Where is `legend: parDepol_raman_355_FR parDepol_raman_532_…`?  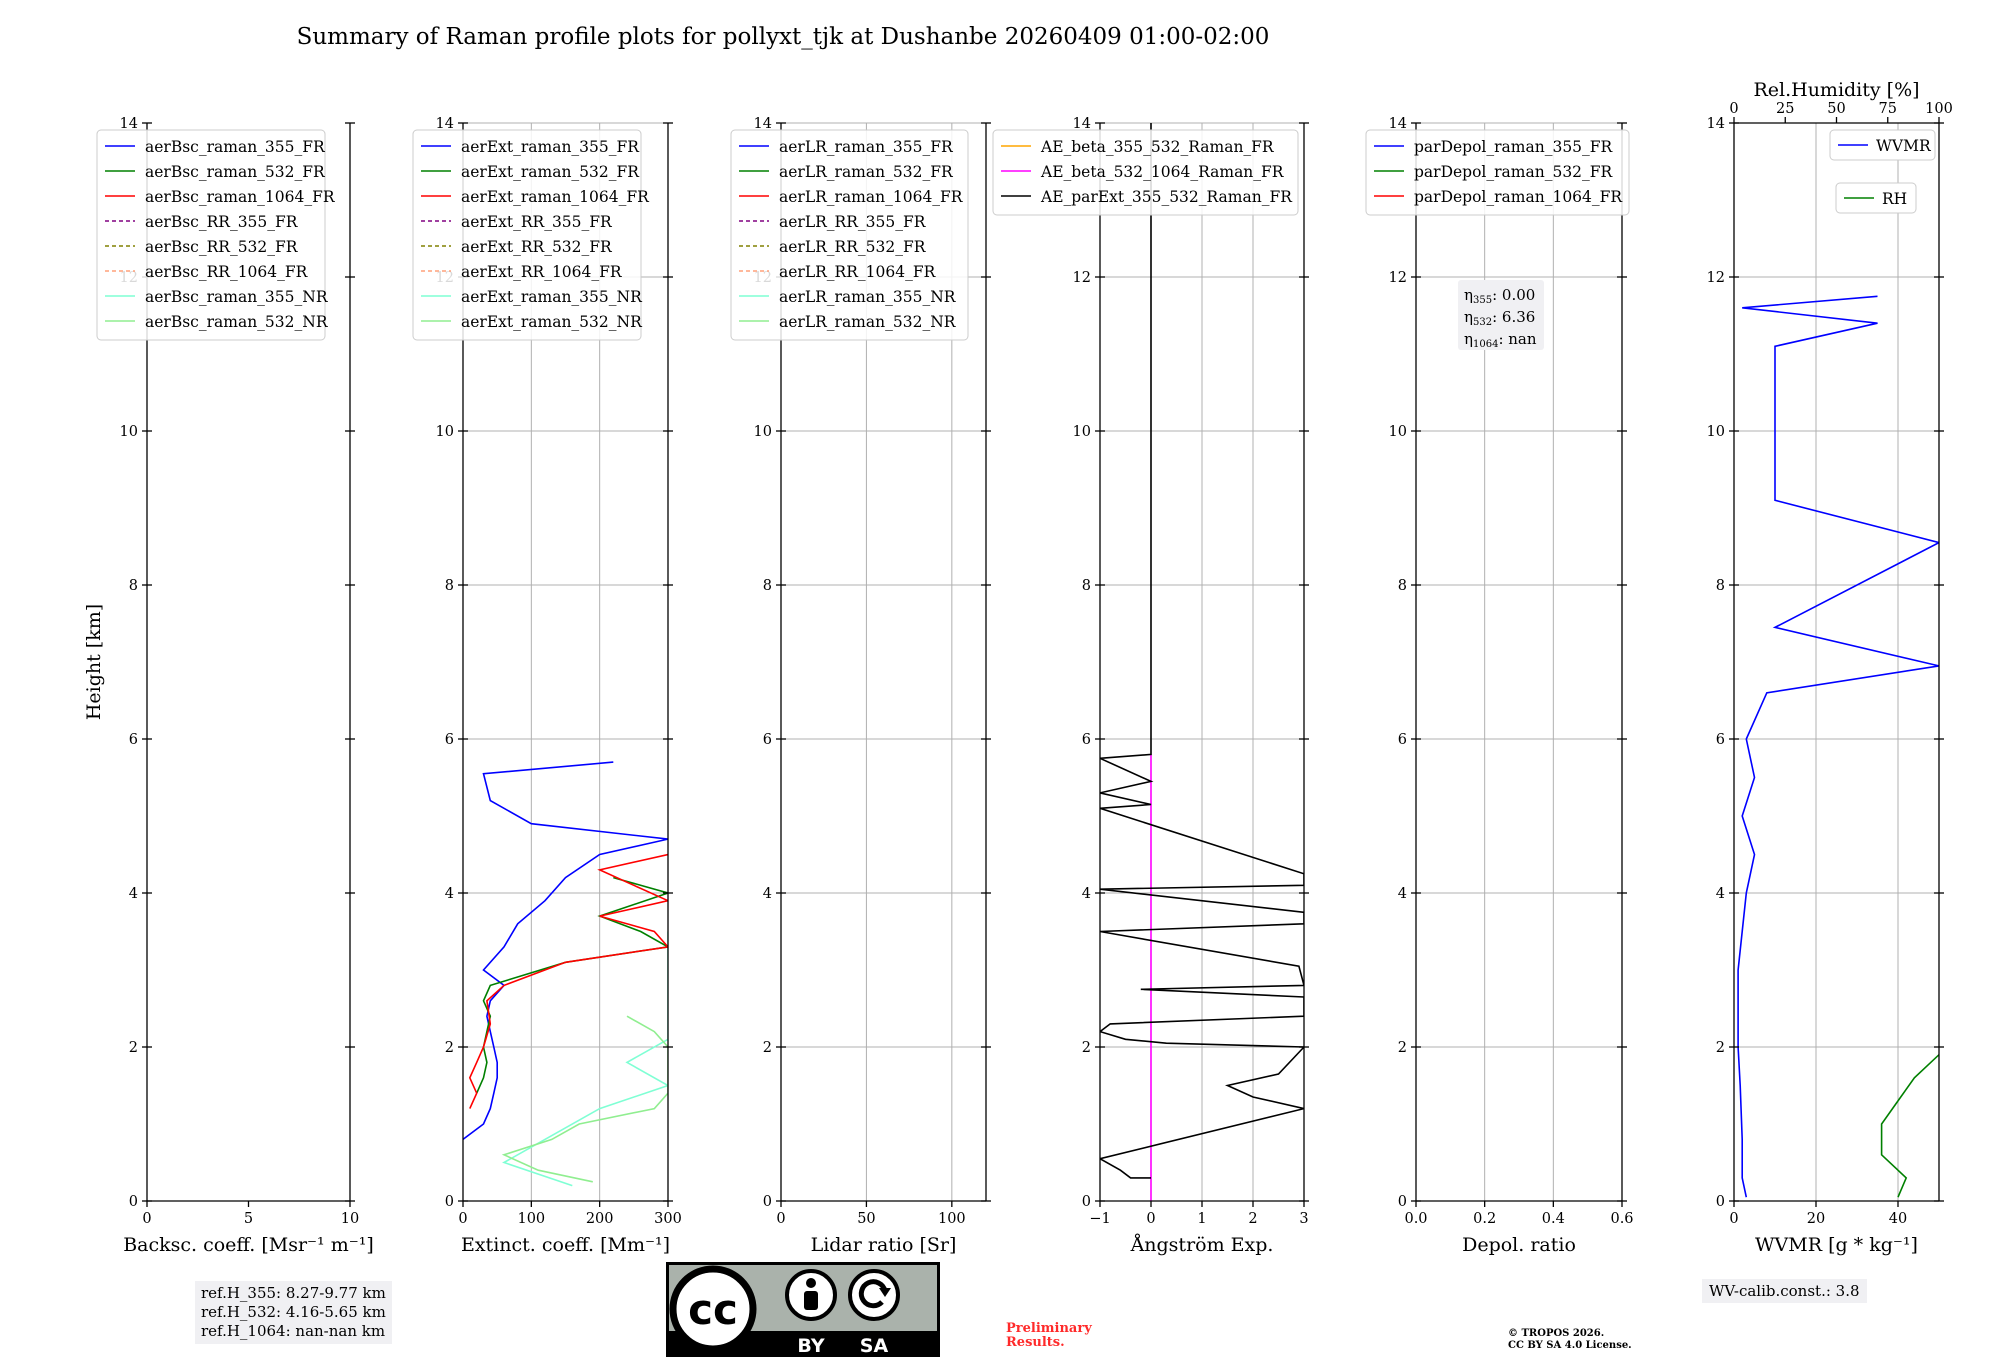
legend: parDepol_raman_355_FR parDepol_raman_532_… is located at coordinates (1497, 172).